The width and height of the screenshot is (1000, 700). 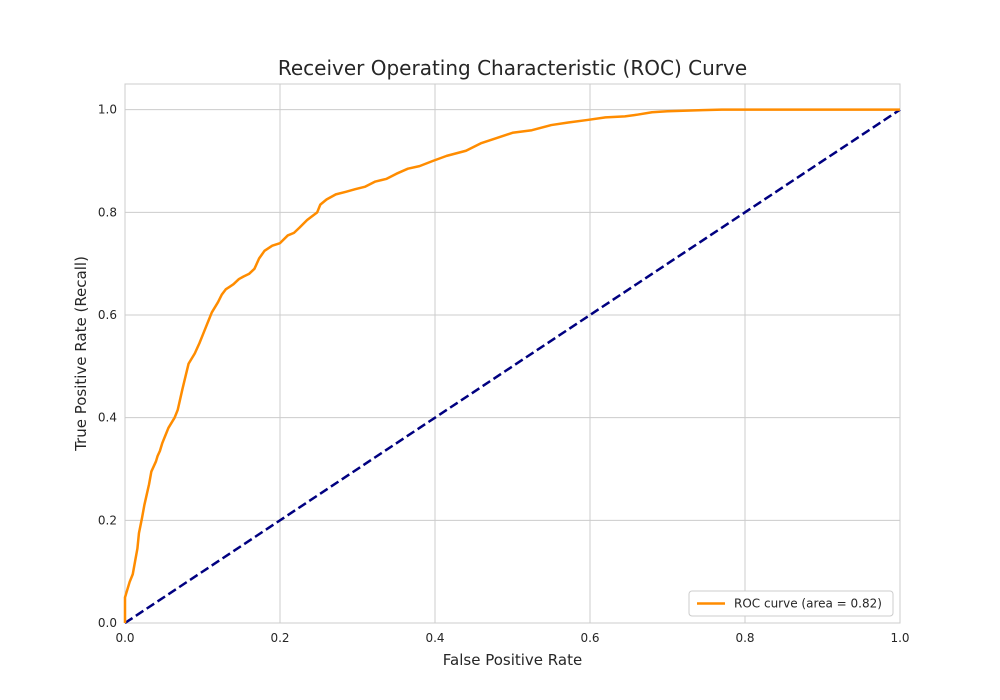 I want to click on x-tick-label: 1.0, so click(x=899, y=638).